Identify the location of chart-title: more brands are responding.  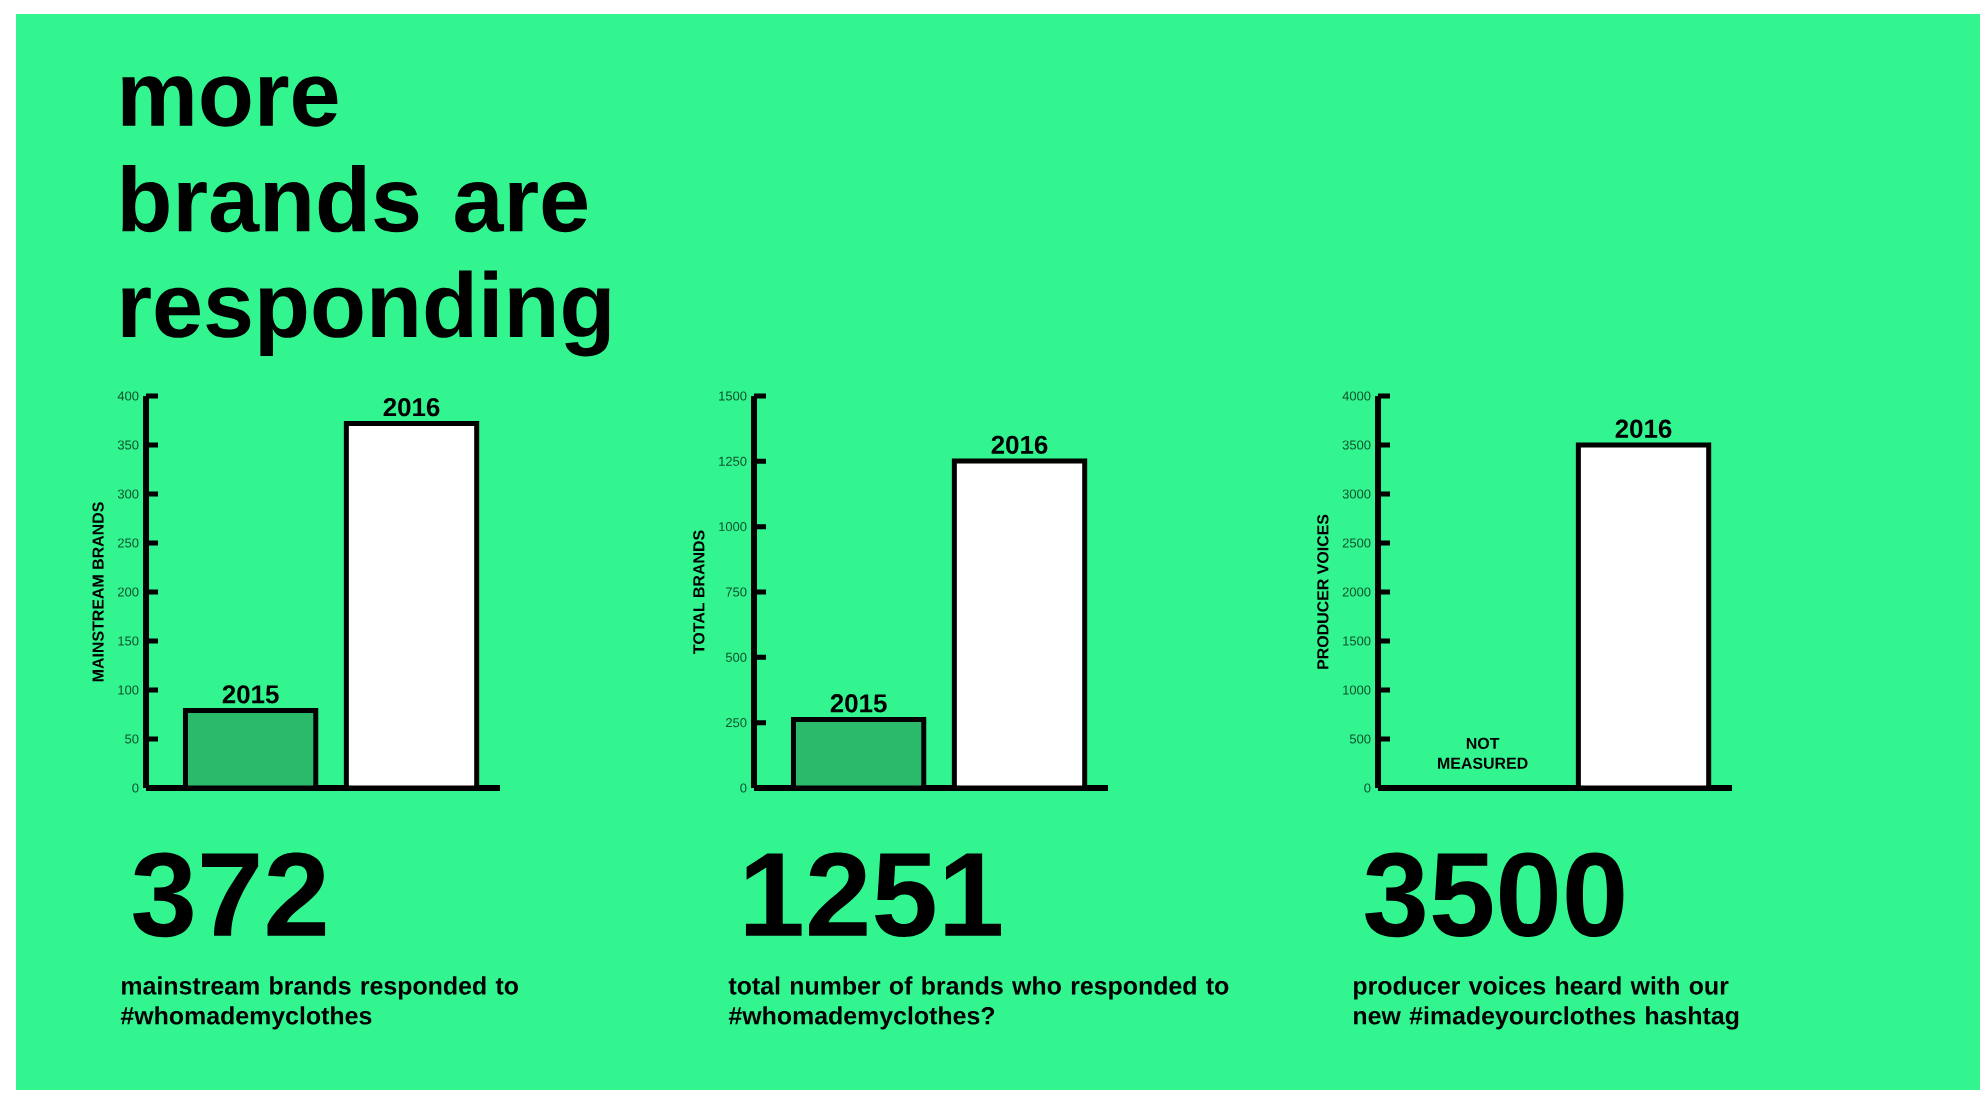
(366, 216).